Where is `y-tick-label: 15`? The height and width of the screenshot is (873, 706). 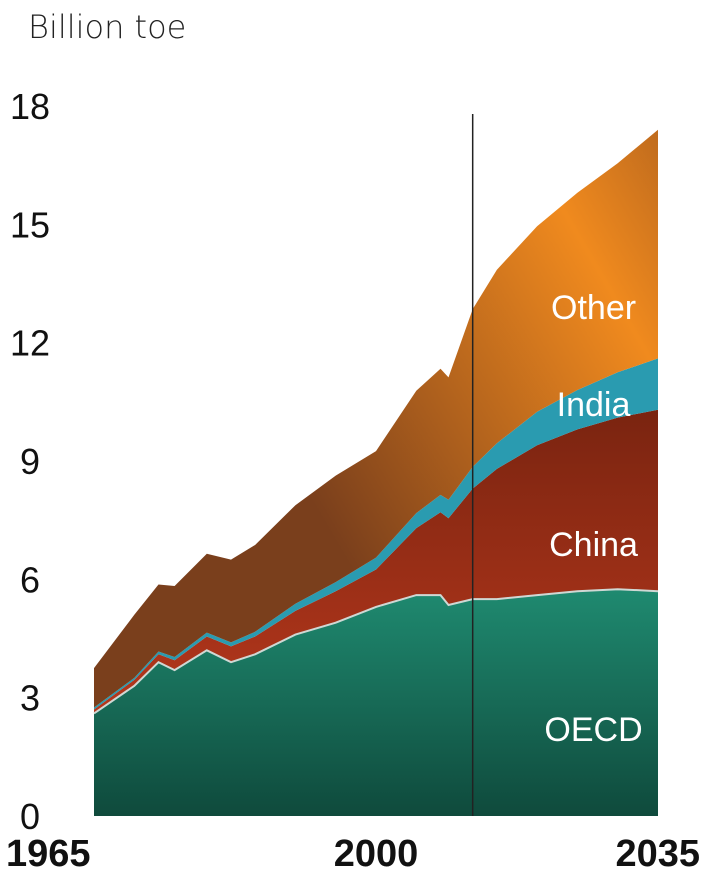
y-tick-label: 15 is located at coordinates (30, 224).